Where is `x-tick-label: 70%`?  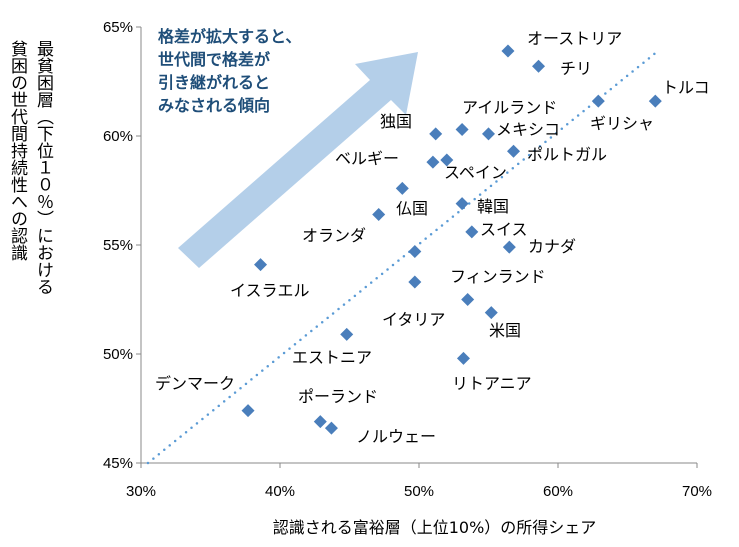 x-tick-label: 70% is located at coordinates (697, 491).